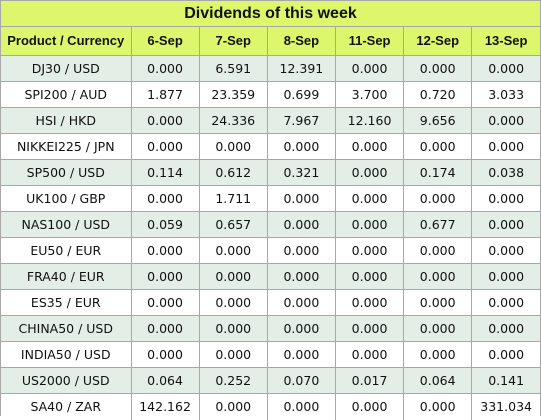 The image size is (541, 420). What do you see at coordinates (369, 120) in the screenshot?
I see `dividend-value-cell: 12.160` at bounding box center [369, 120].